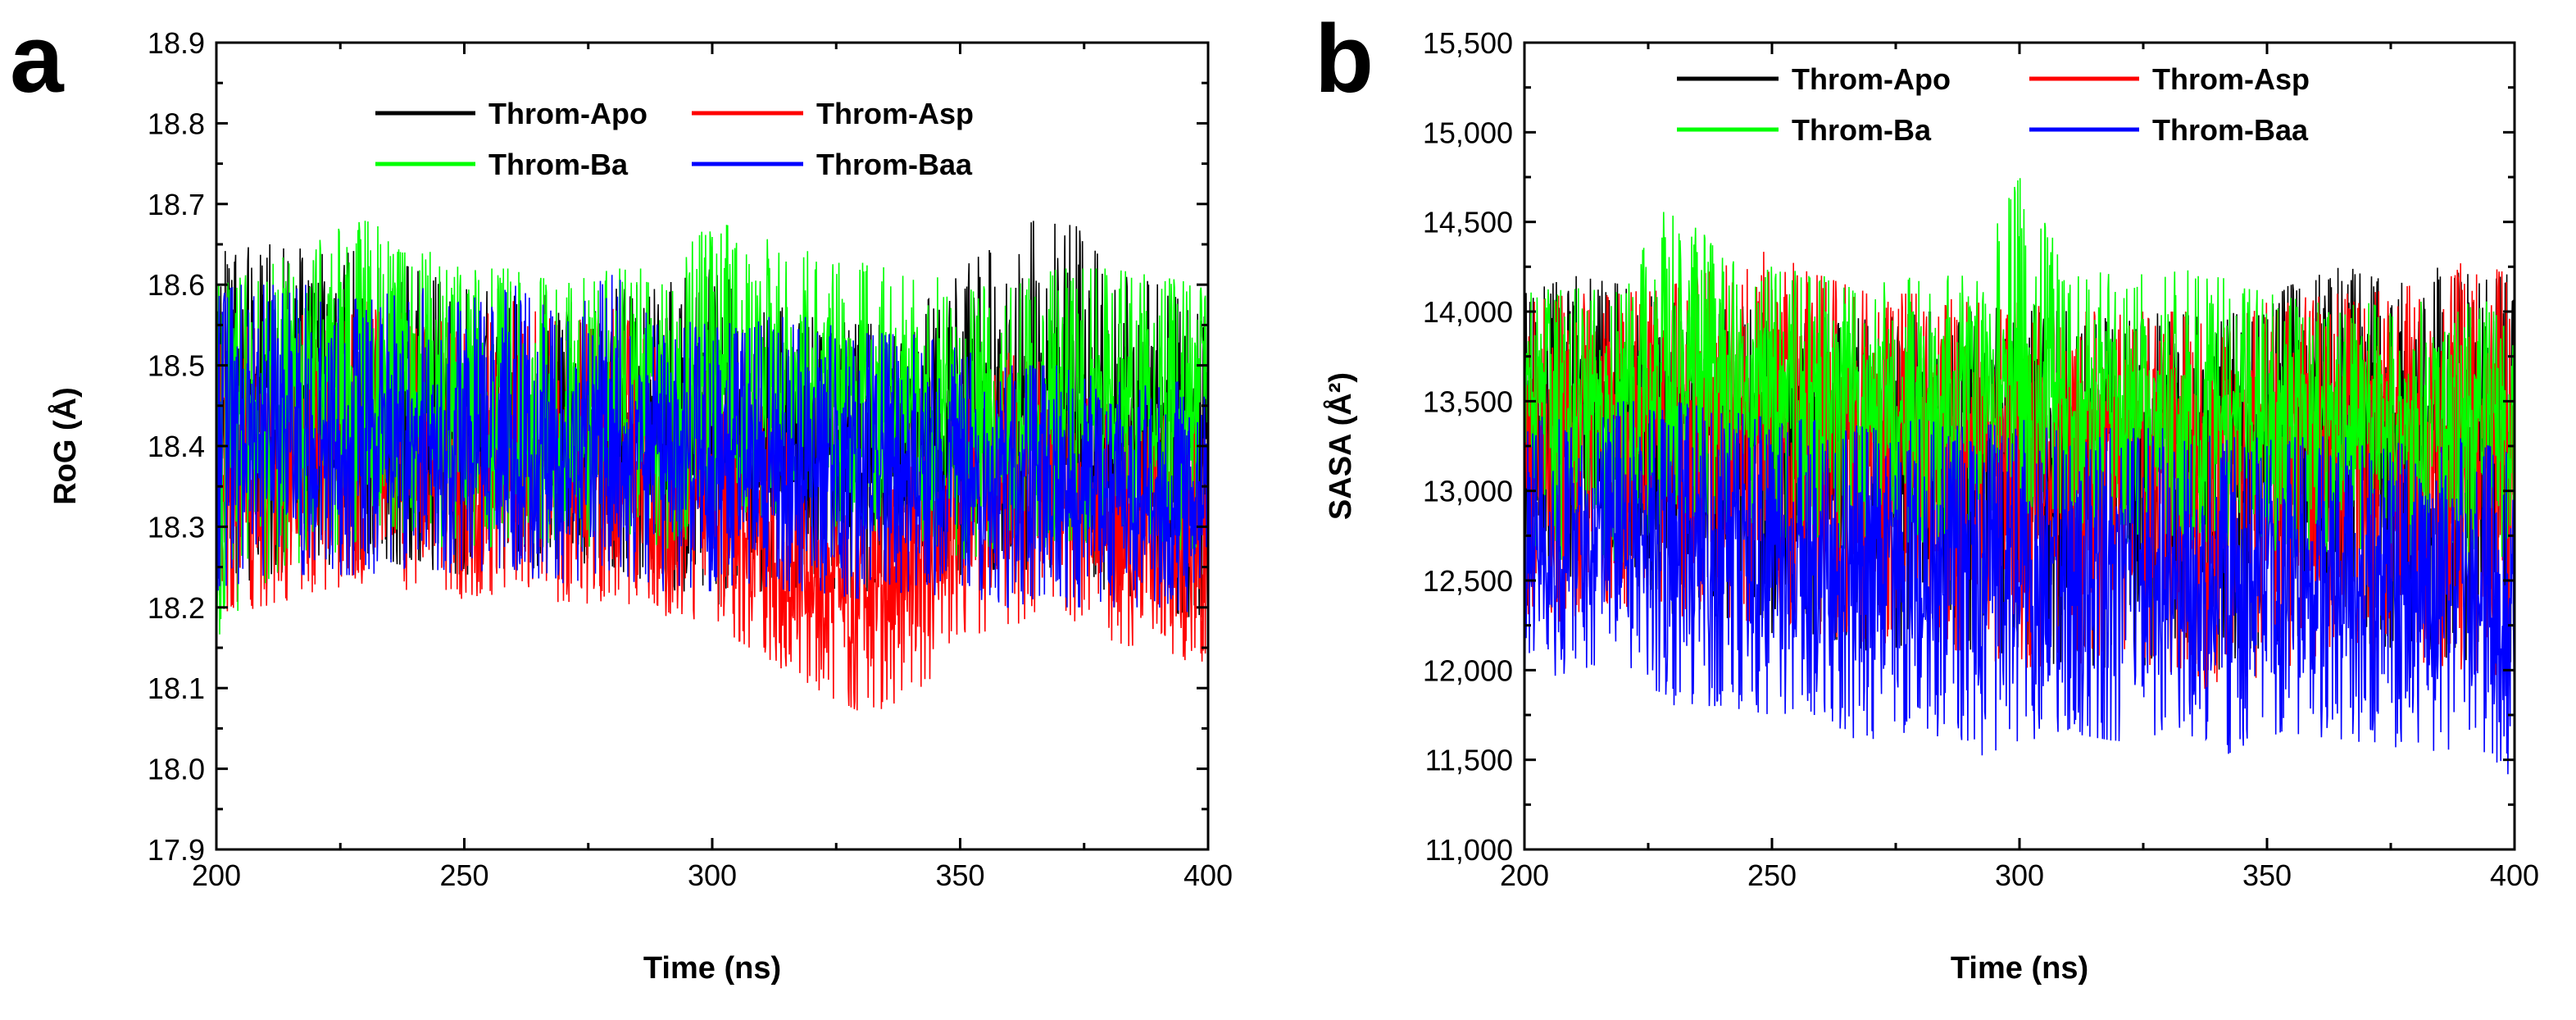 The image size is (2576, 1020). Describe the element at coordinates (37, 59) in the screenshot. I see `panel-letter: a` at that location.